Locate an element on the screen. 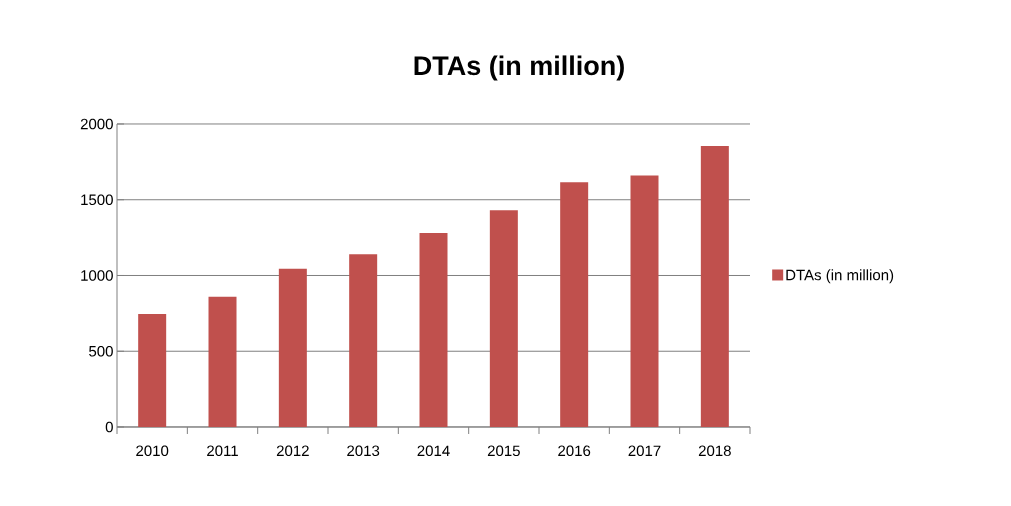 The height and width of the screenshot is (506, 1011). y-tick-label: 1500 is located at coordinates (97, 200).